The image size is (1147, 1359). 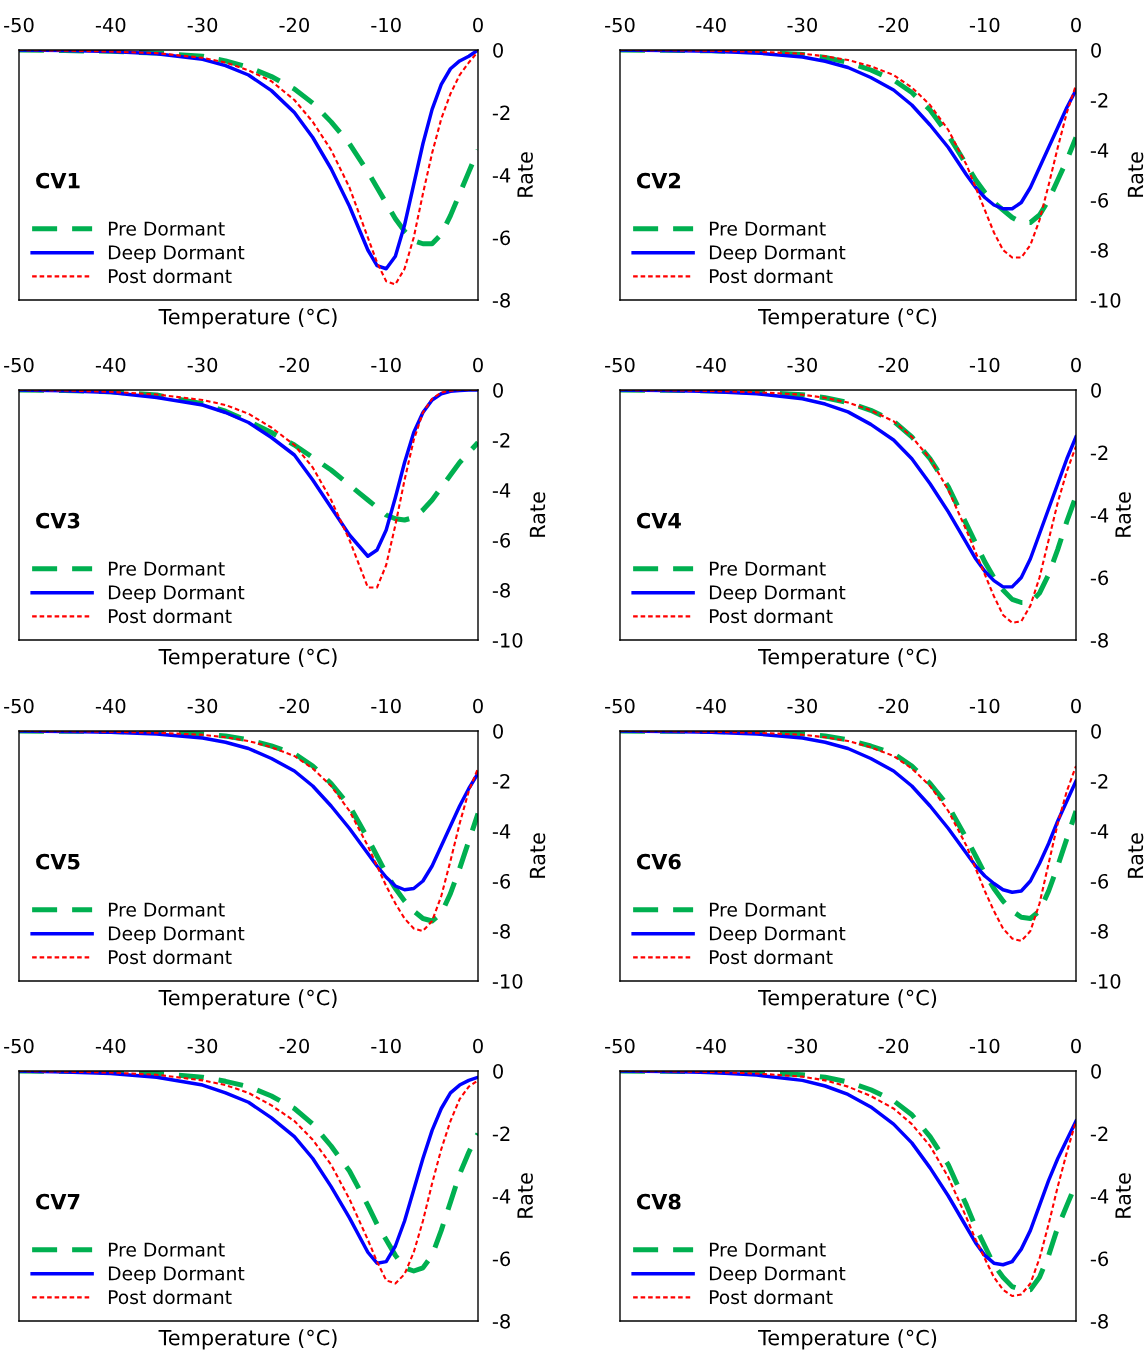 What do you see at coordinates (58, 1201) in the screenshot?
I see `text: CV7` at bounding box center [58, 1201].